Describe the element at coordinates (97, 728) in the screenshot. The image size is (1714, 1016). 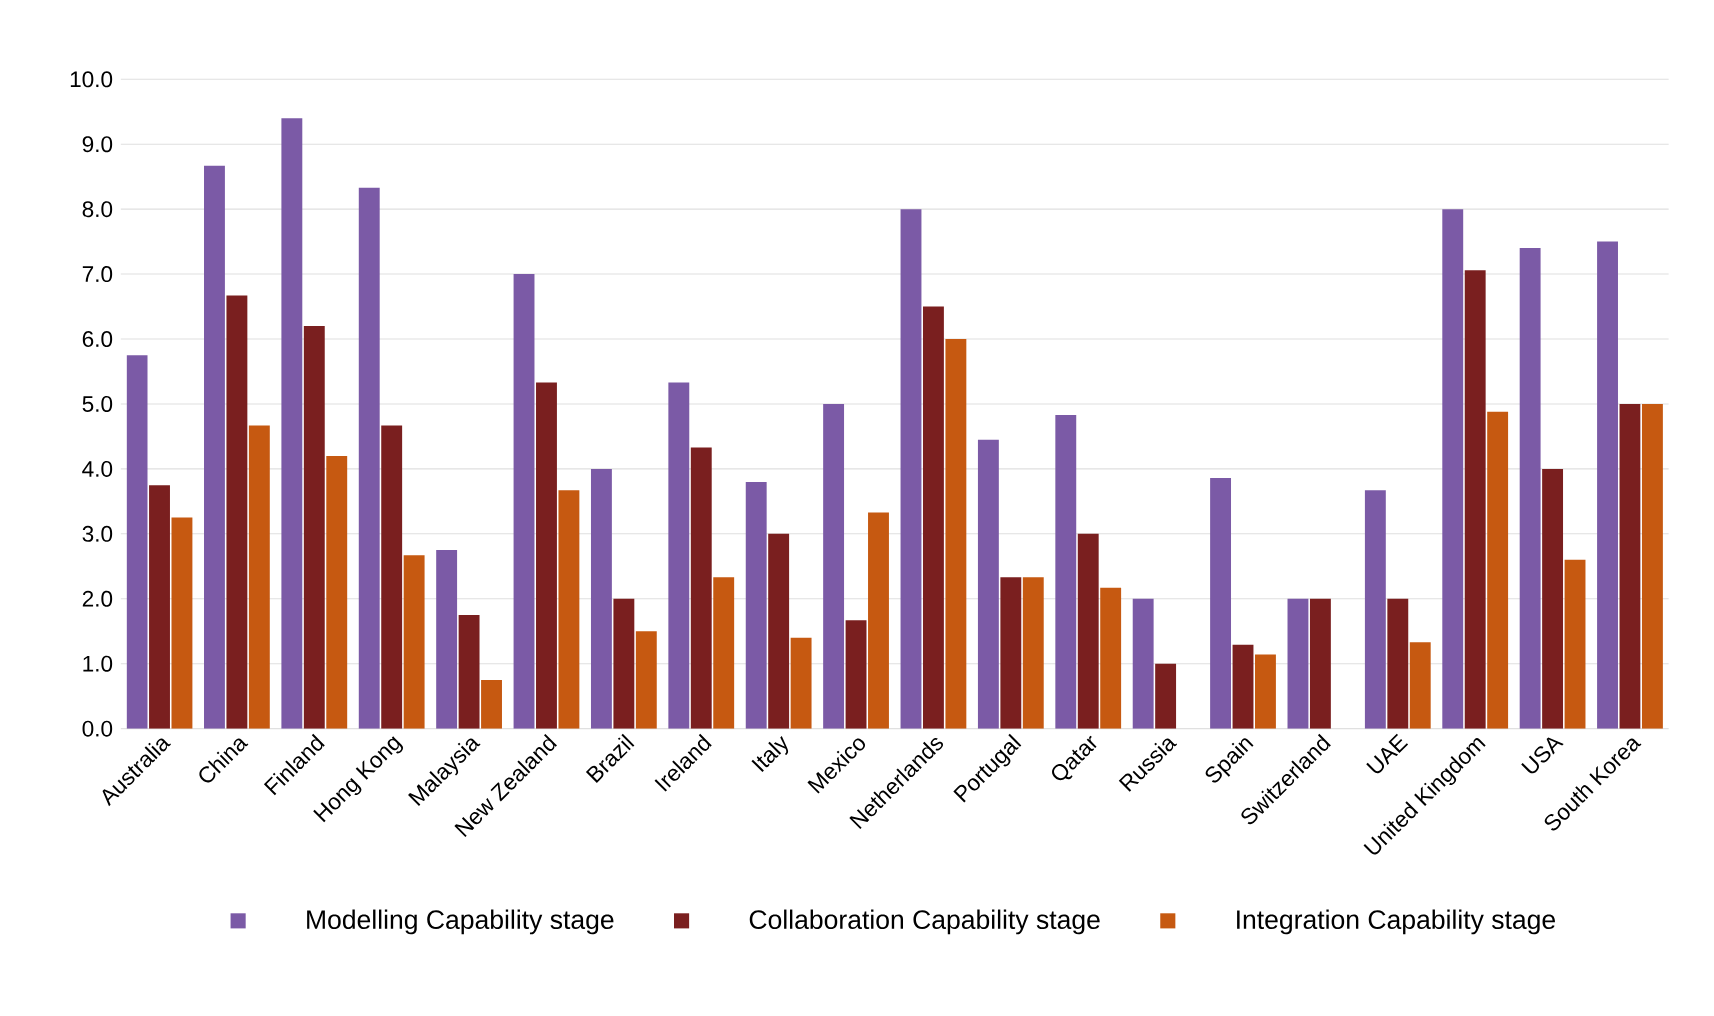
I see `y-tick-label: 0.0` at that location.